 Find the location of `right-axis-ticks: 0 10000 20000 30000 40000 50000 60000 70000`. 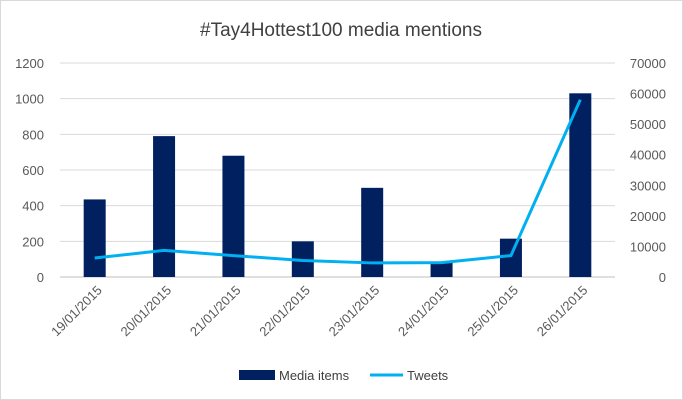

right-axis-ticks: 0 10000 20000 30000 40000 50000 60000 70000 is located at coordinates (648, 170).